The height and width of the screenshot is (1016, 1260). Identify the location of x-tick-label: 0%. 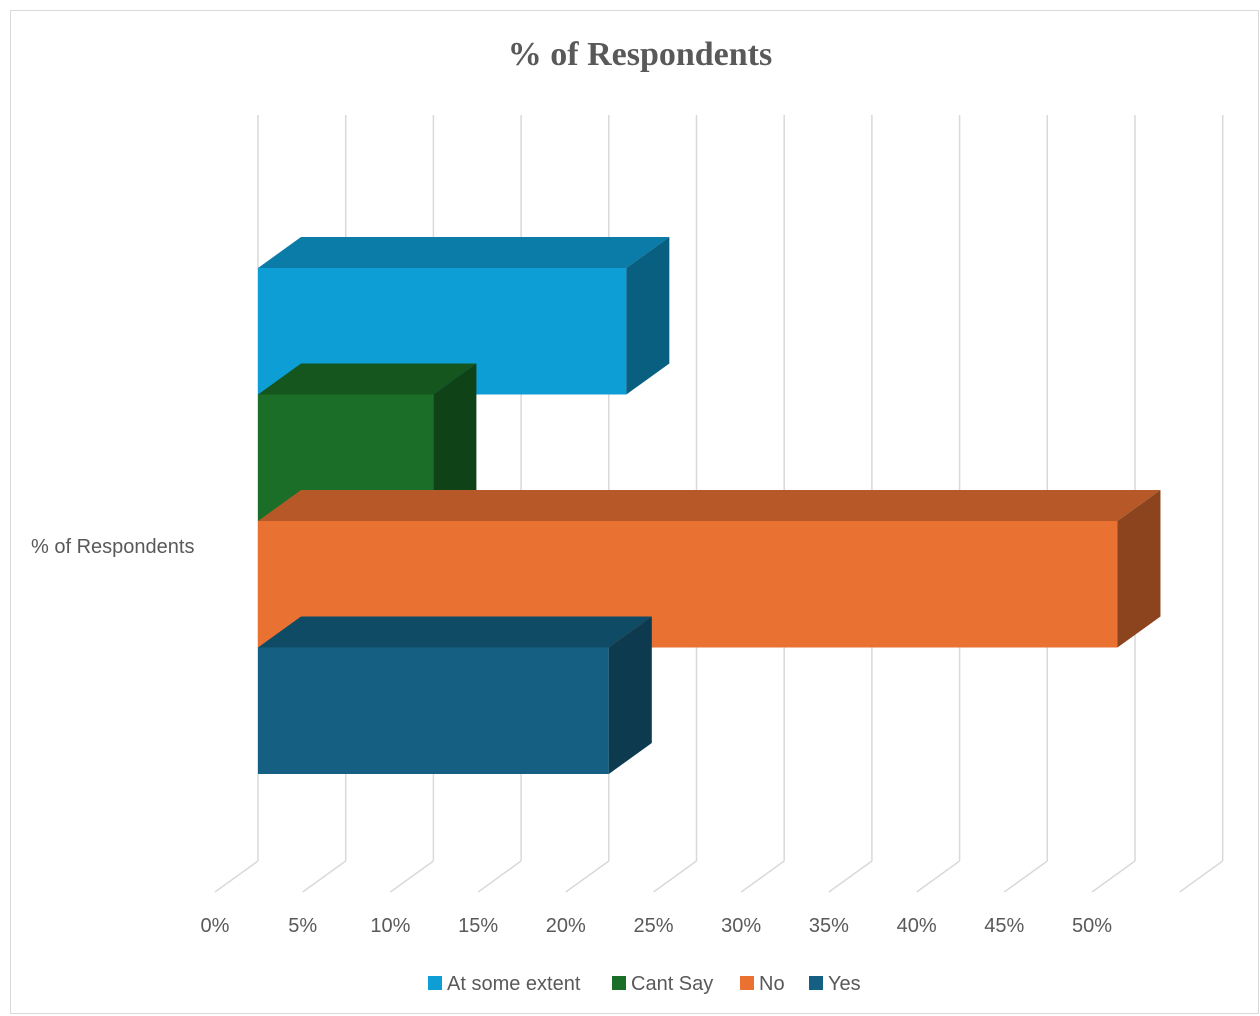
(215, 926).